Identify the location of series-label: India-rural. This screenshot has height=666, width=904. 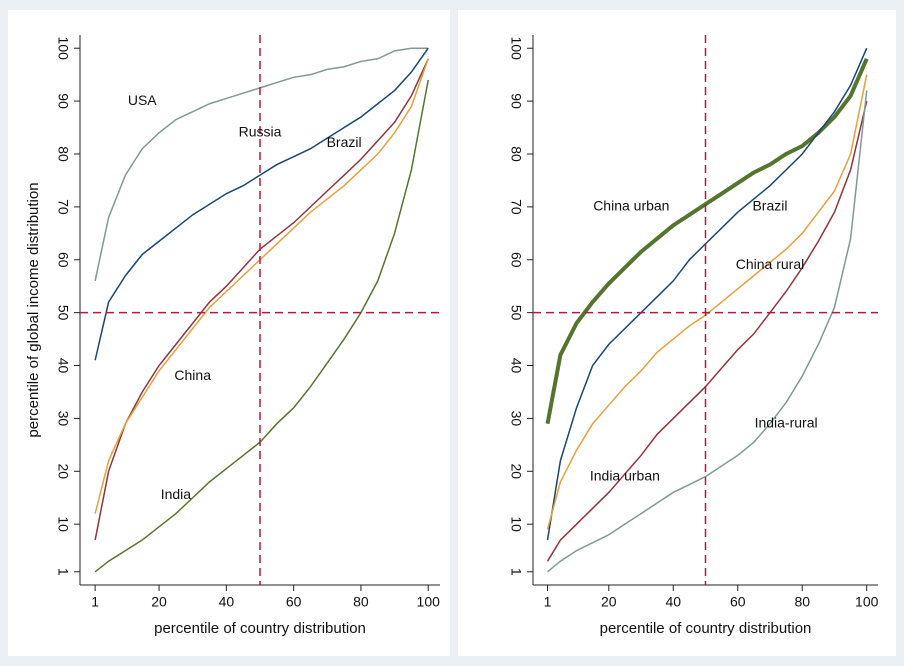
(786, 422).